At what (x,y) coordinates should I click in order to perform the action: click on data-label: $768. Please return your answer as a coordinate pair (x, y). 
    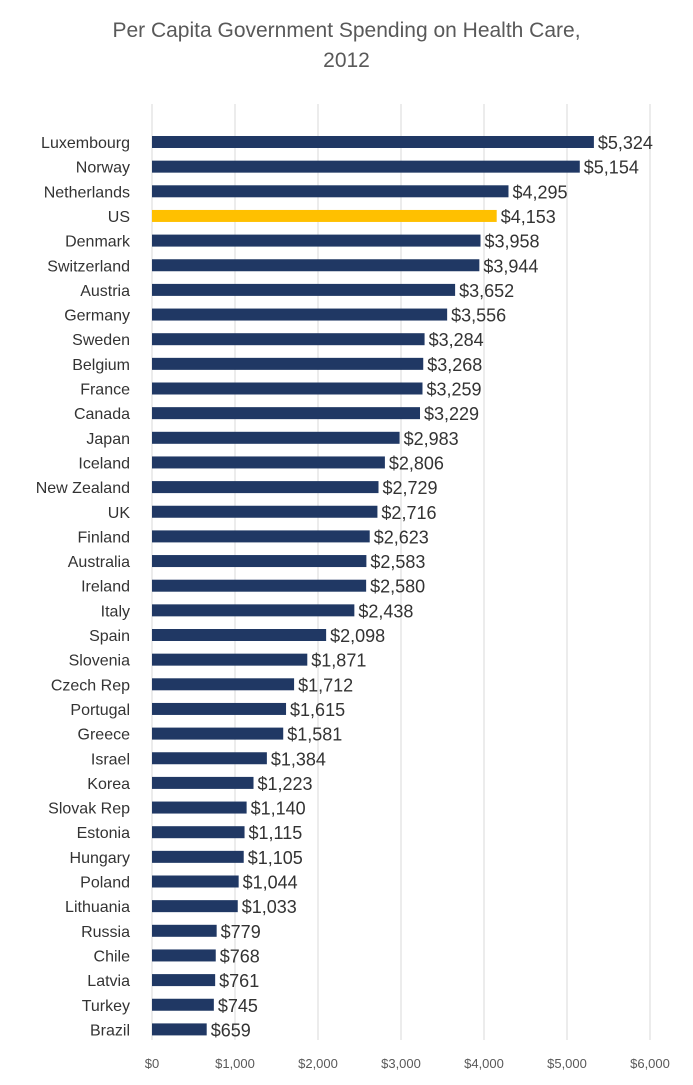
    Looking at the image, I should click on (240, 956).